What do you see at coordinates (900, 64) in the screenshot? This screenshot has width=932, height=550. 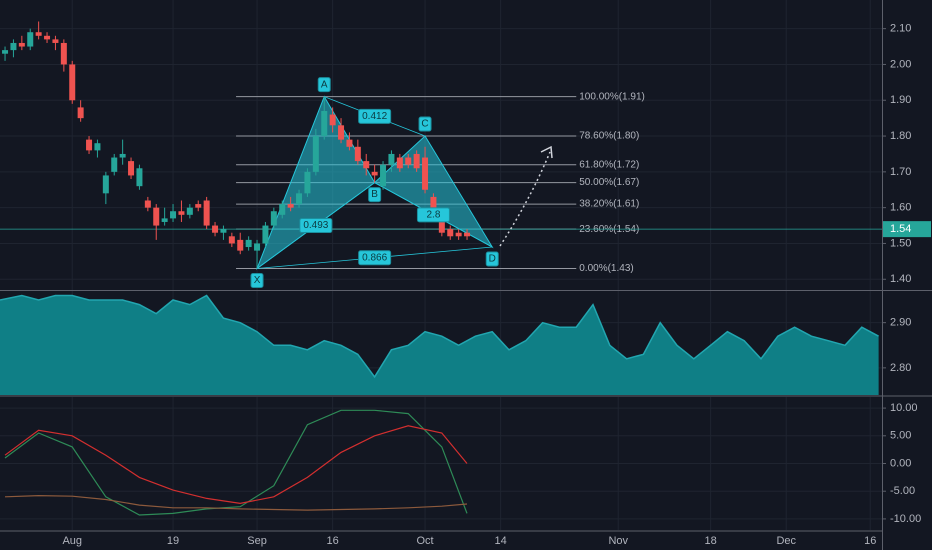 I see `y-tick-label: 2.00` at bounding box center [900, 64].